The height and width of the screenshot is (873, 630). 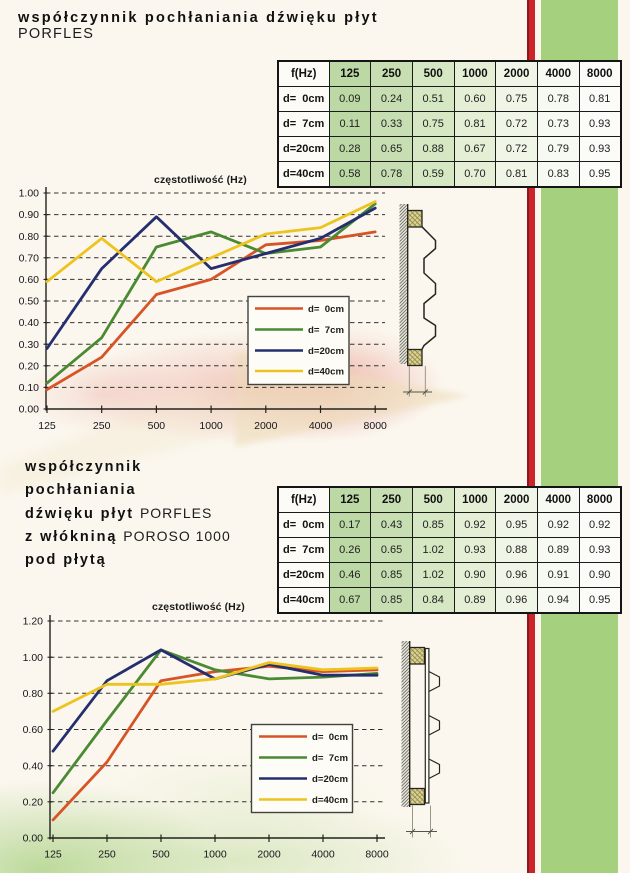 What do you see at coordinates (29, 345) in the screenshot?
I see `svg-text: 0.30` at bounding box center [29, 345].